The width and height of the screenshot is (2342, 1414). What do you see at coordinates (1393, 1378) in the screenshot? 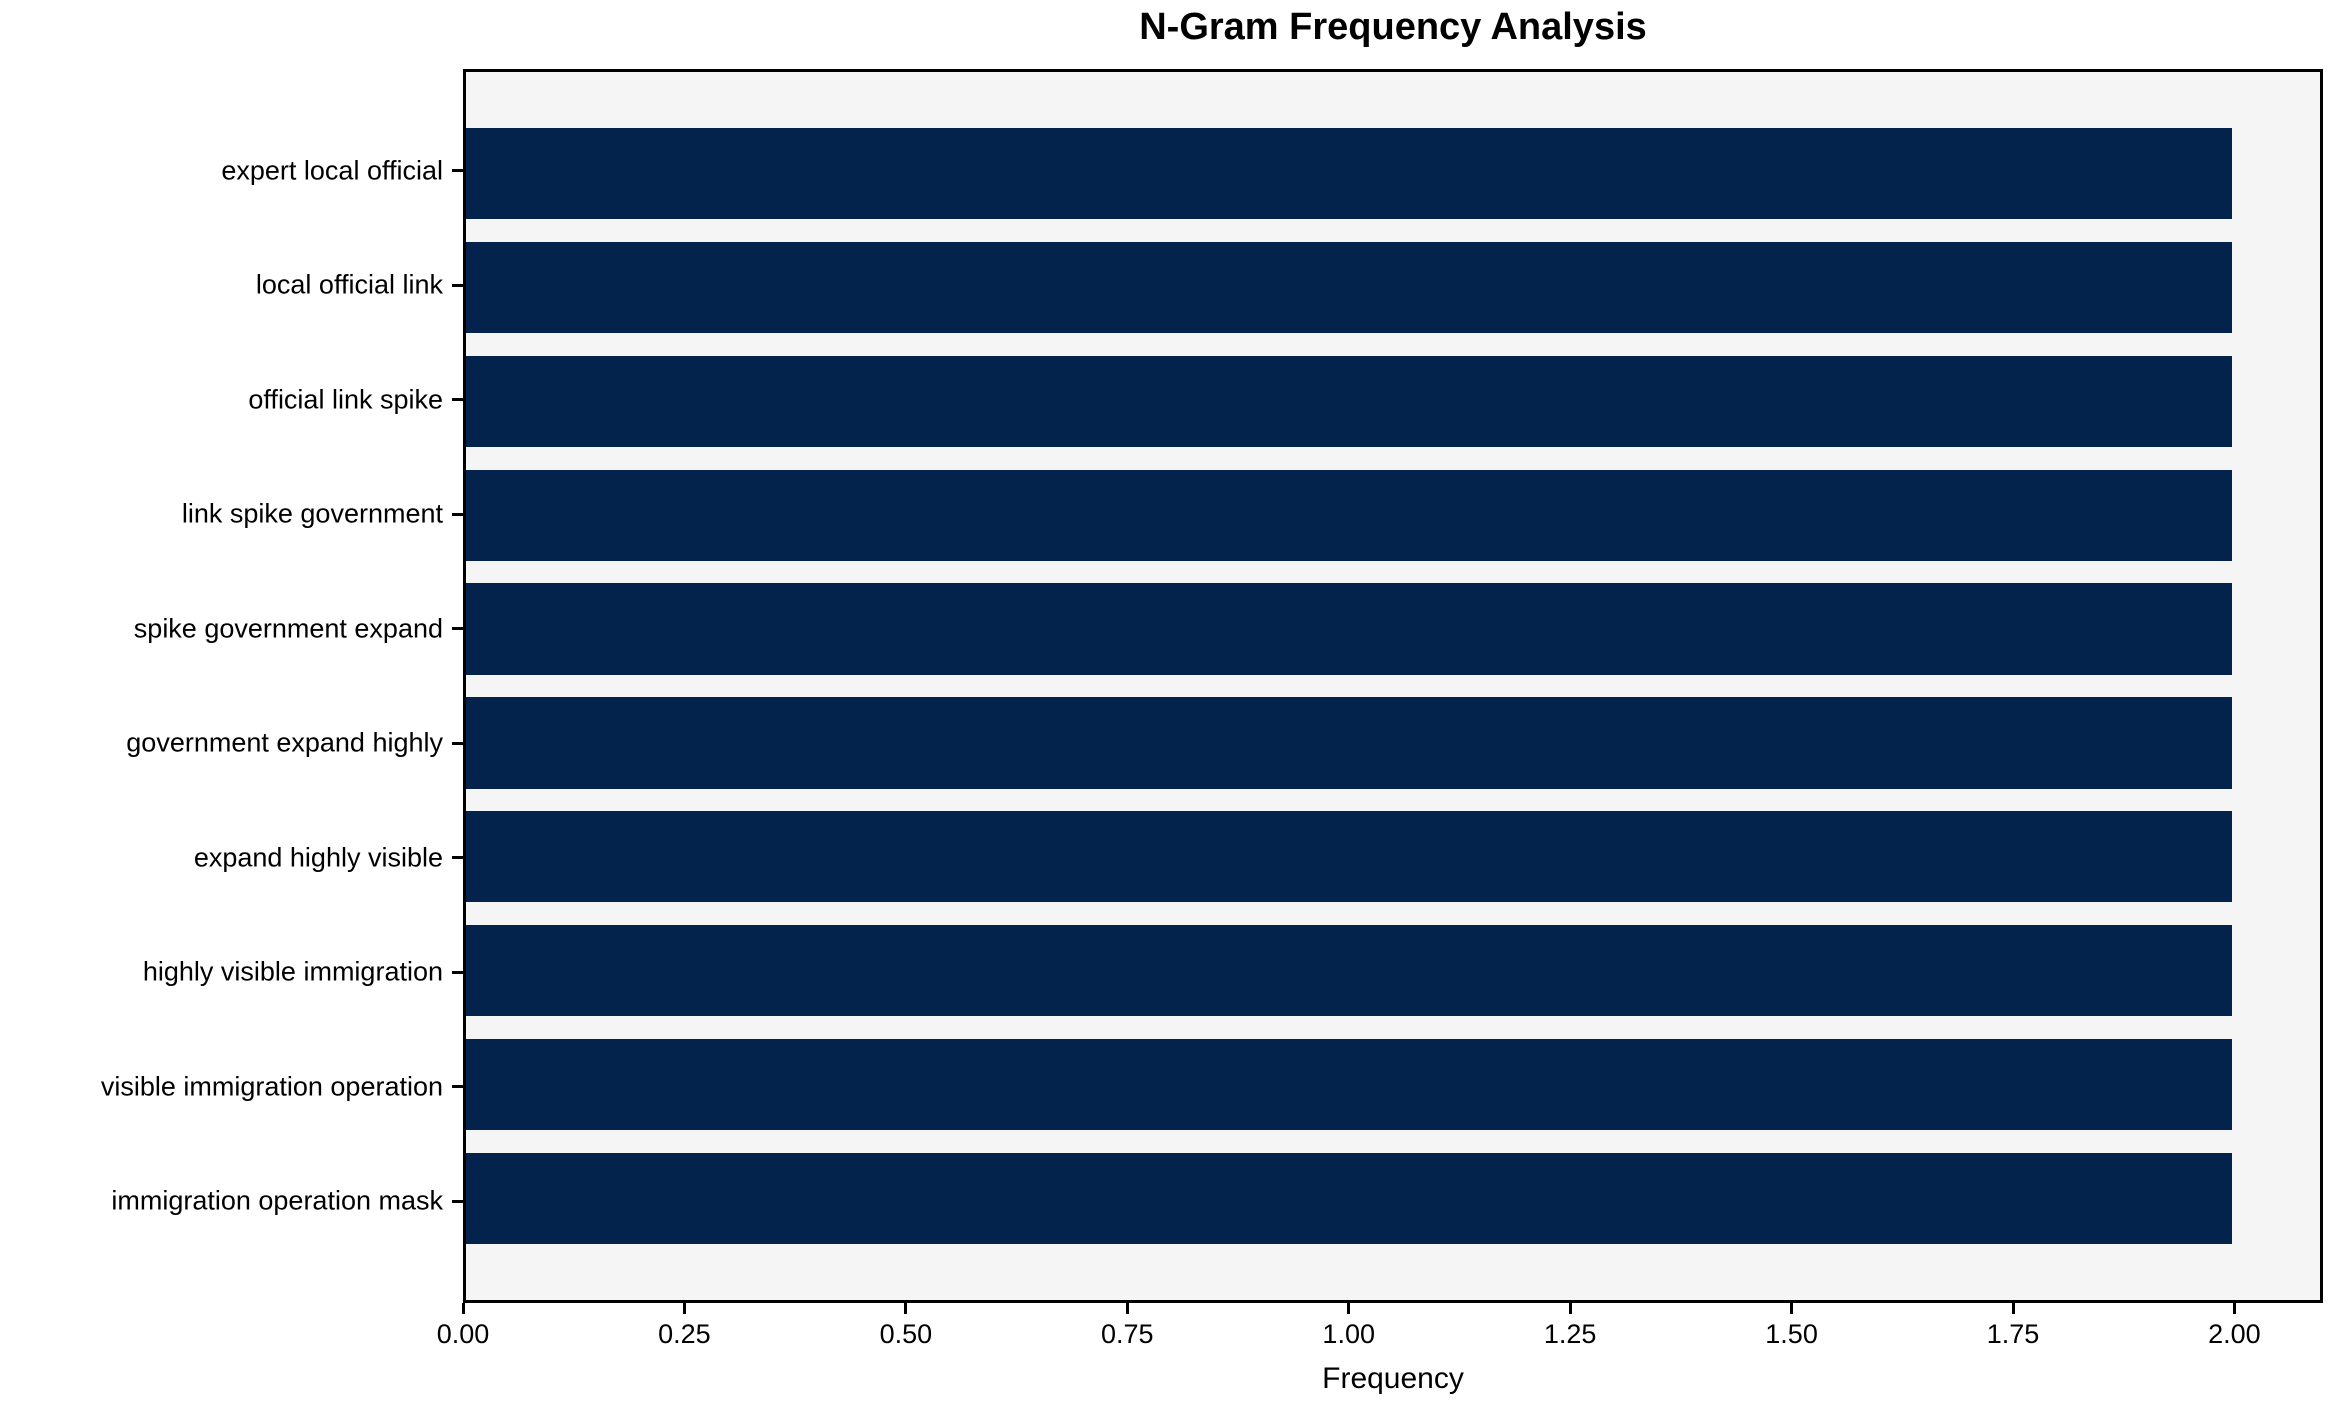
I see `x-axis-title: Frequency` at bounding box center [1393, 1378].